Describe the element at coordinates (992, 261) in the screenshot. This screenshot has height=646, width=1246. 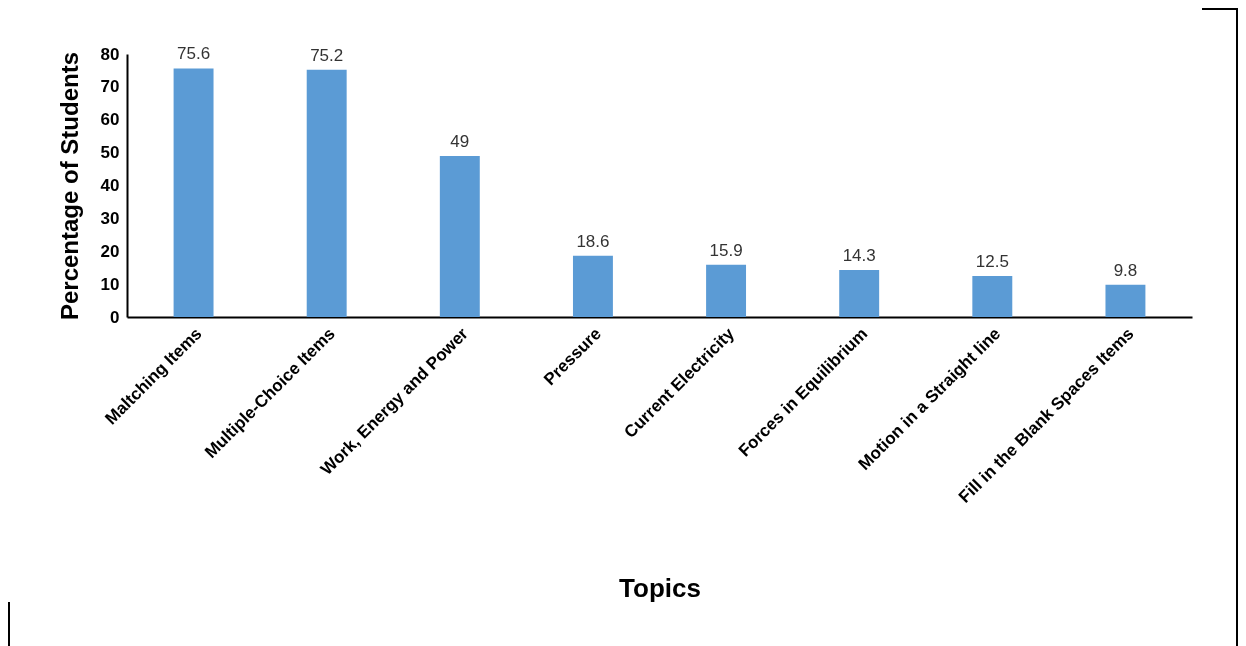
I see `data-label: 12.5` at that location.